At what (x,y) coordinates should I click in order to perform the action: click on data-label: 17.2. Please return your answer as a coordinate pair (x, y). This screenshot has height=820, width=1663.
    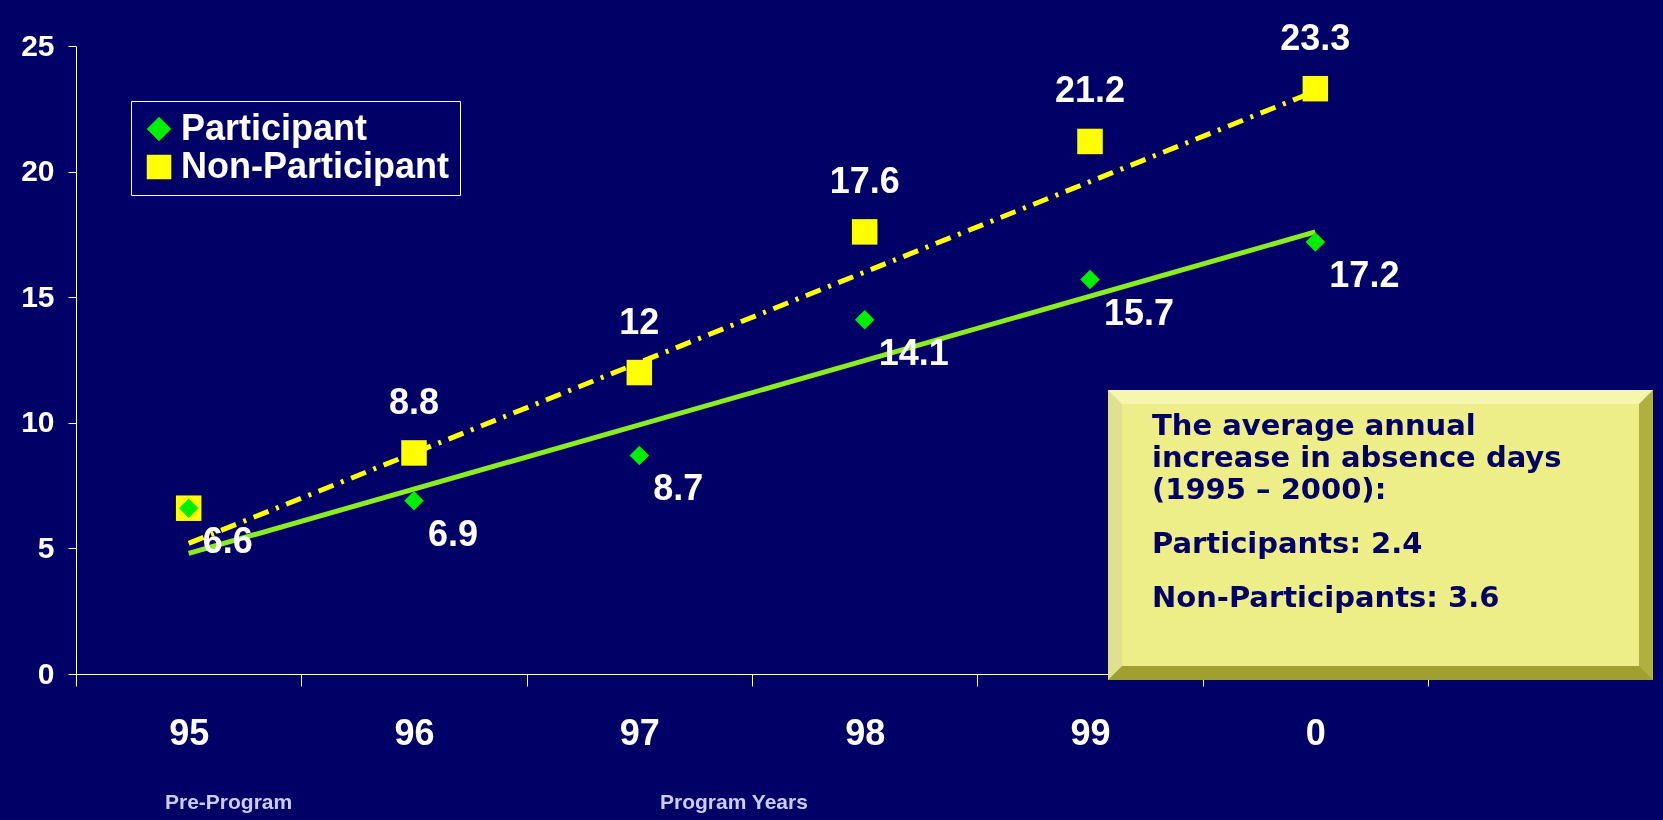
    Looking at the image, I should click on (1364, 274).